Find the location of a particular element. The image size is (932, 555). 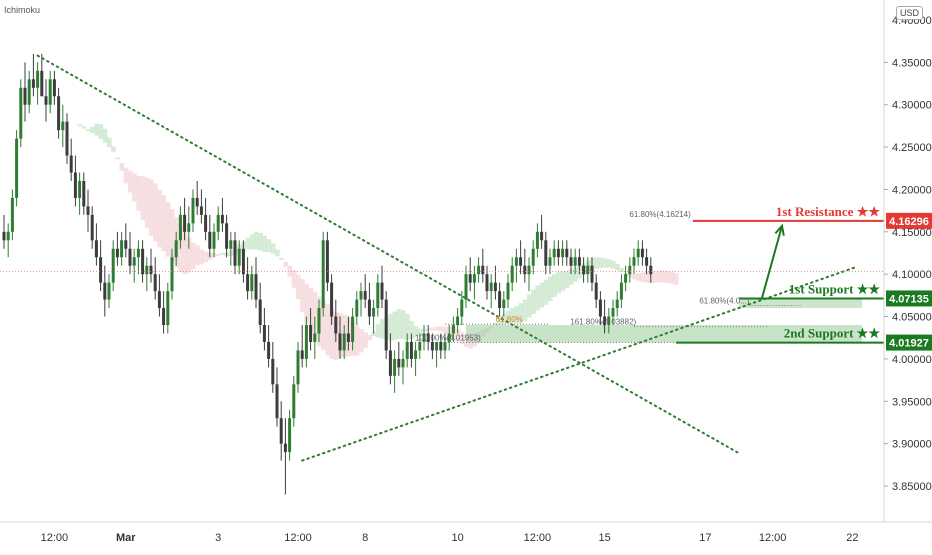

projection-arrow is located at coordinates (772, 262).